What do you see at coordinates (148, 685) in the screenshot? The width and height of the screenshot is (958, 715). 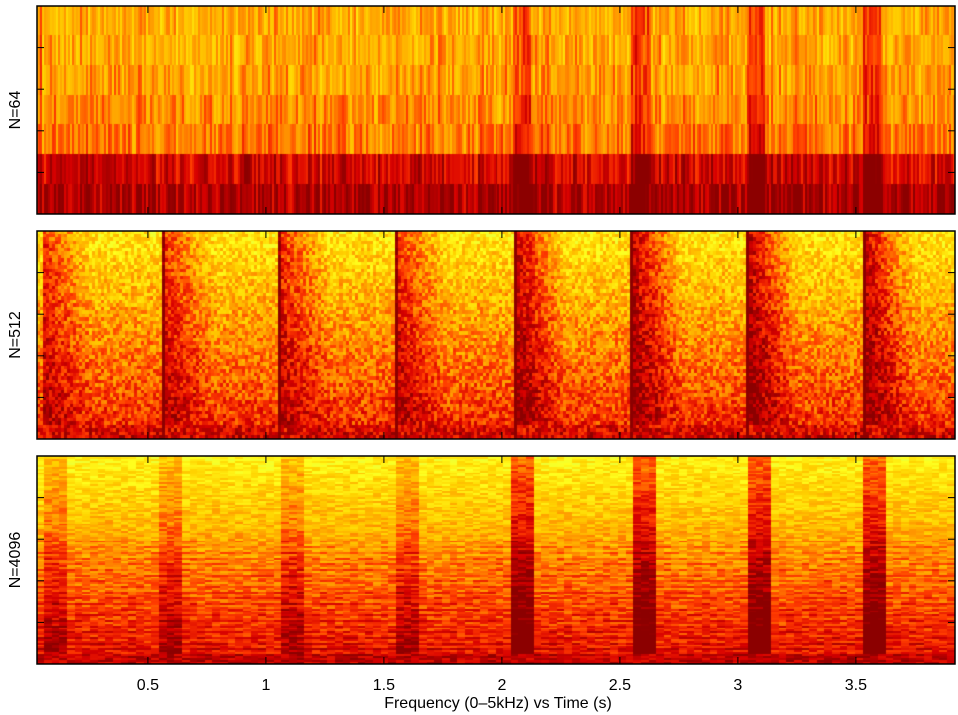 I see `x-tick-label: 0.5` at bounding box center [148, 685].